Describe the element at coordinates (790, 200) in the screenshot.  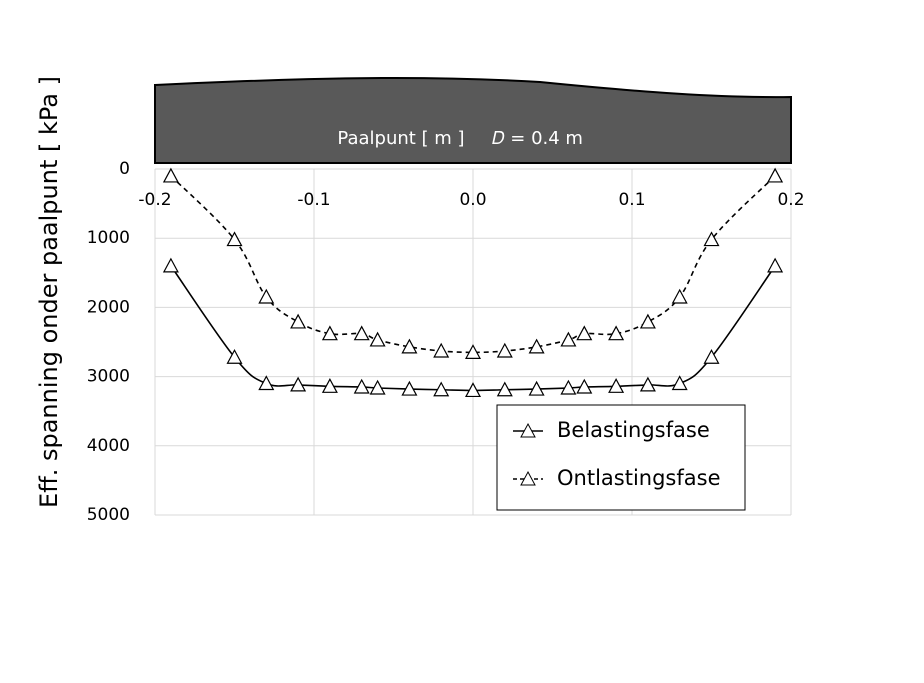
I see `x-tick-label: 0.2` at that location.